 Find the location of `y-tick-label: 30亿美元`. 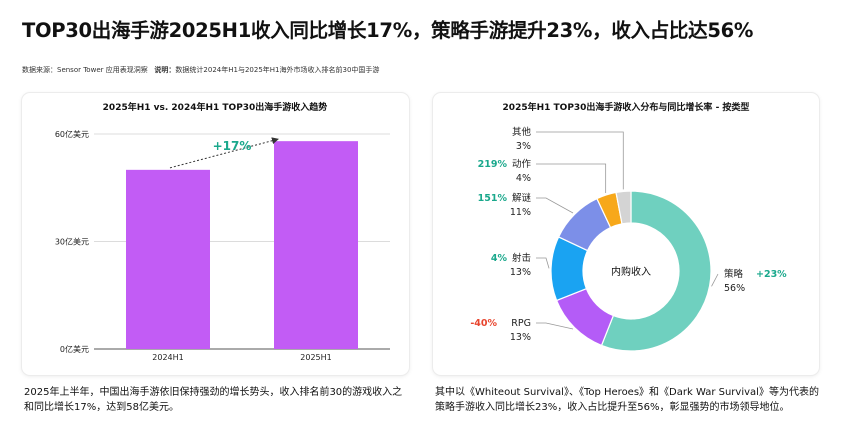

y-tick-label: 30亿美元 is located at coordinates (72, 242).